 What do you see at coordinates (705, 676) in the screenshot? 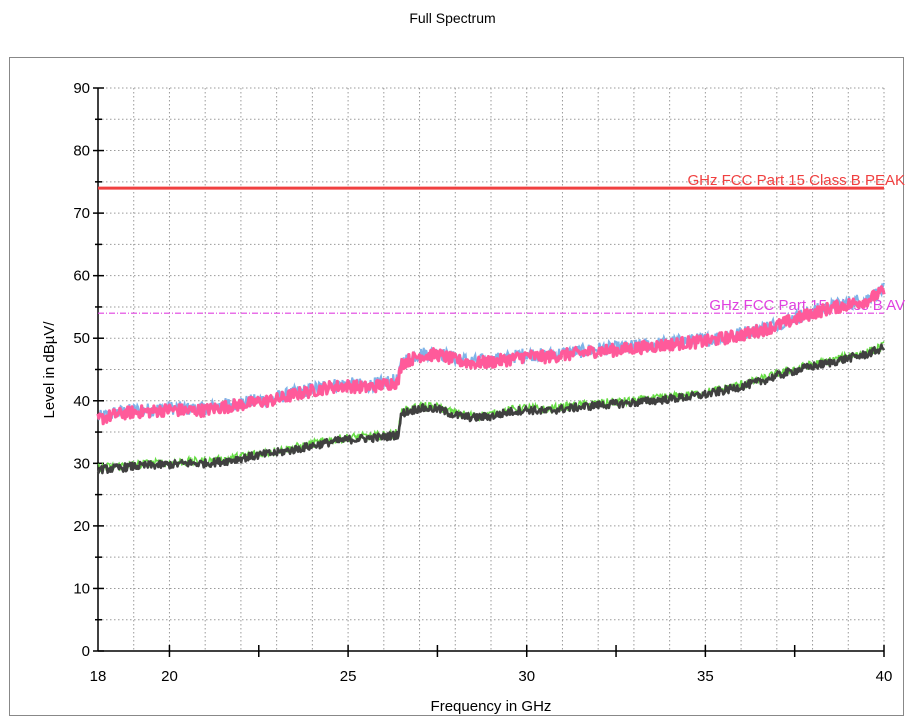
I see `x-tick-label: 35` at bounding box center [705, 676].